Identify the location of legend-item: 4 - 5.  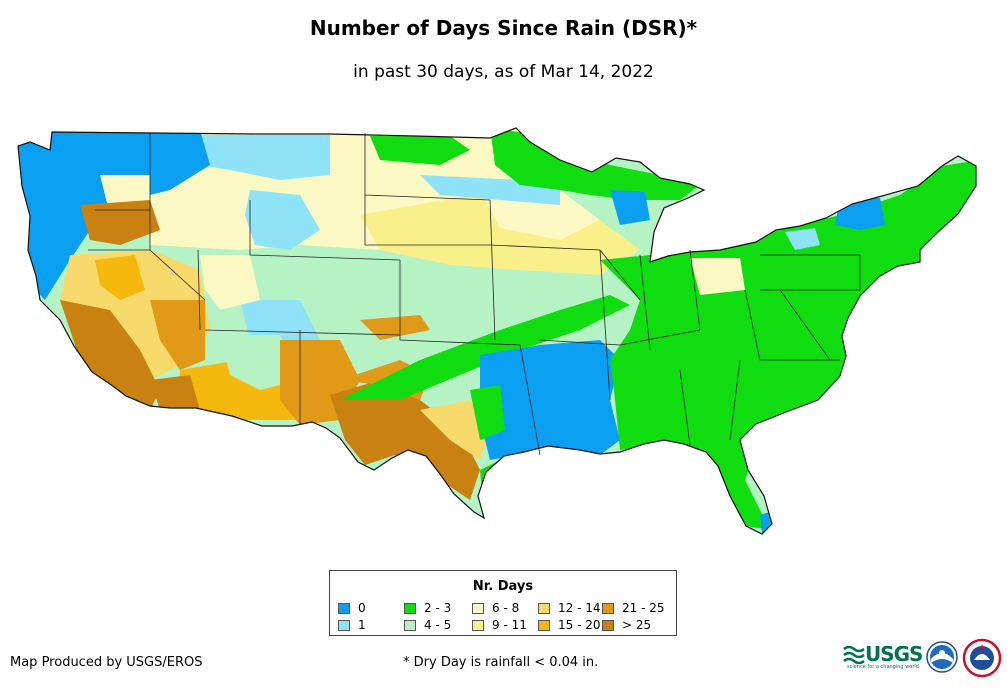
(427, 625).